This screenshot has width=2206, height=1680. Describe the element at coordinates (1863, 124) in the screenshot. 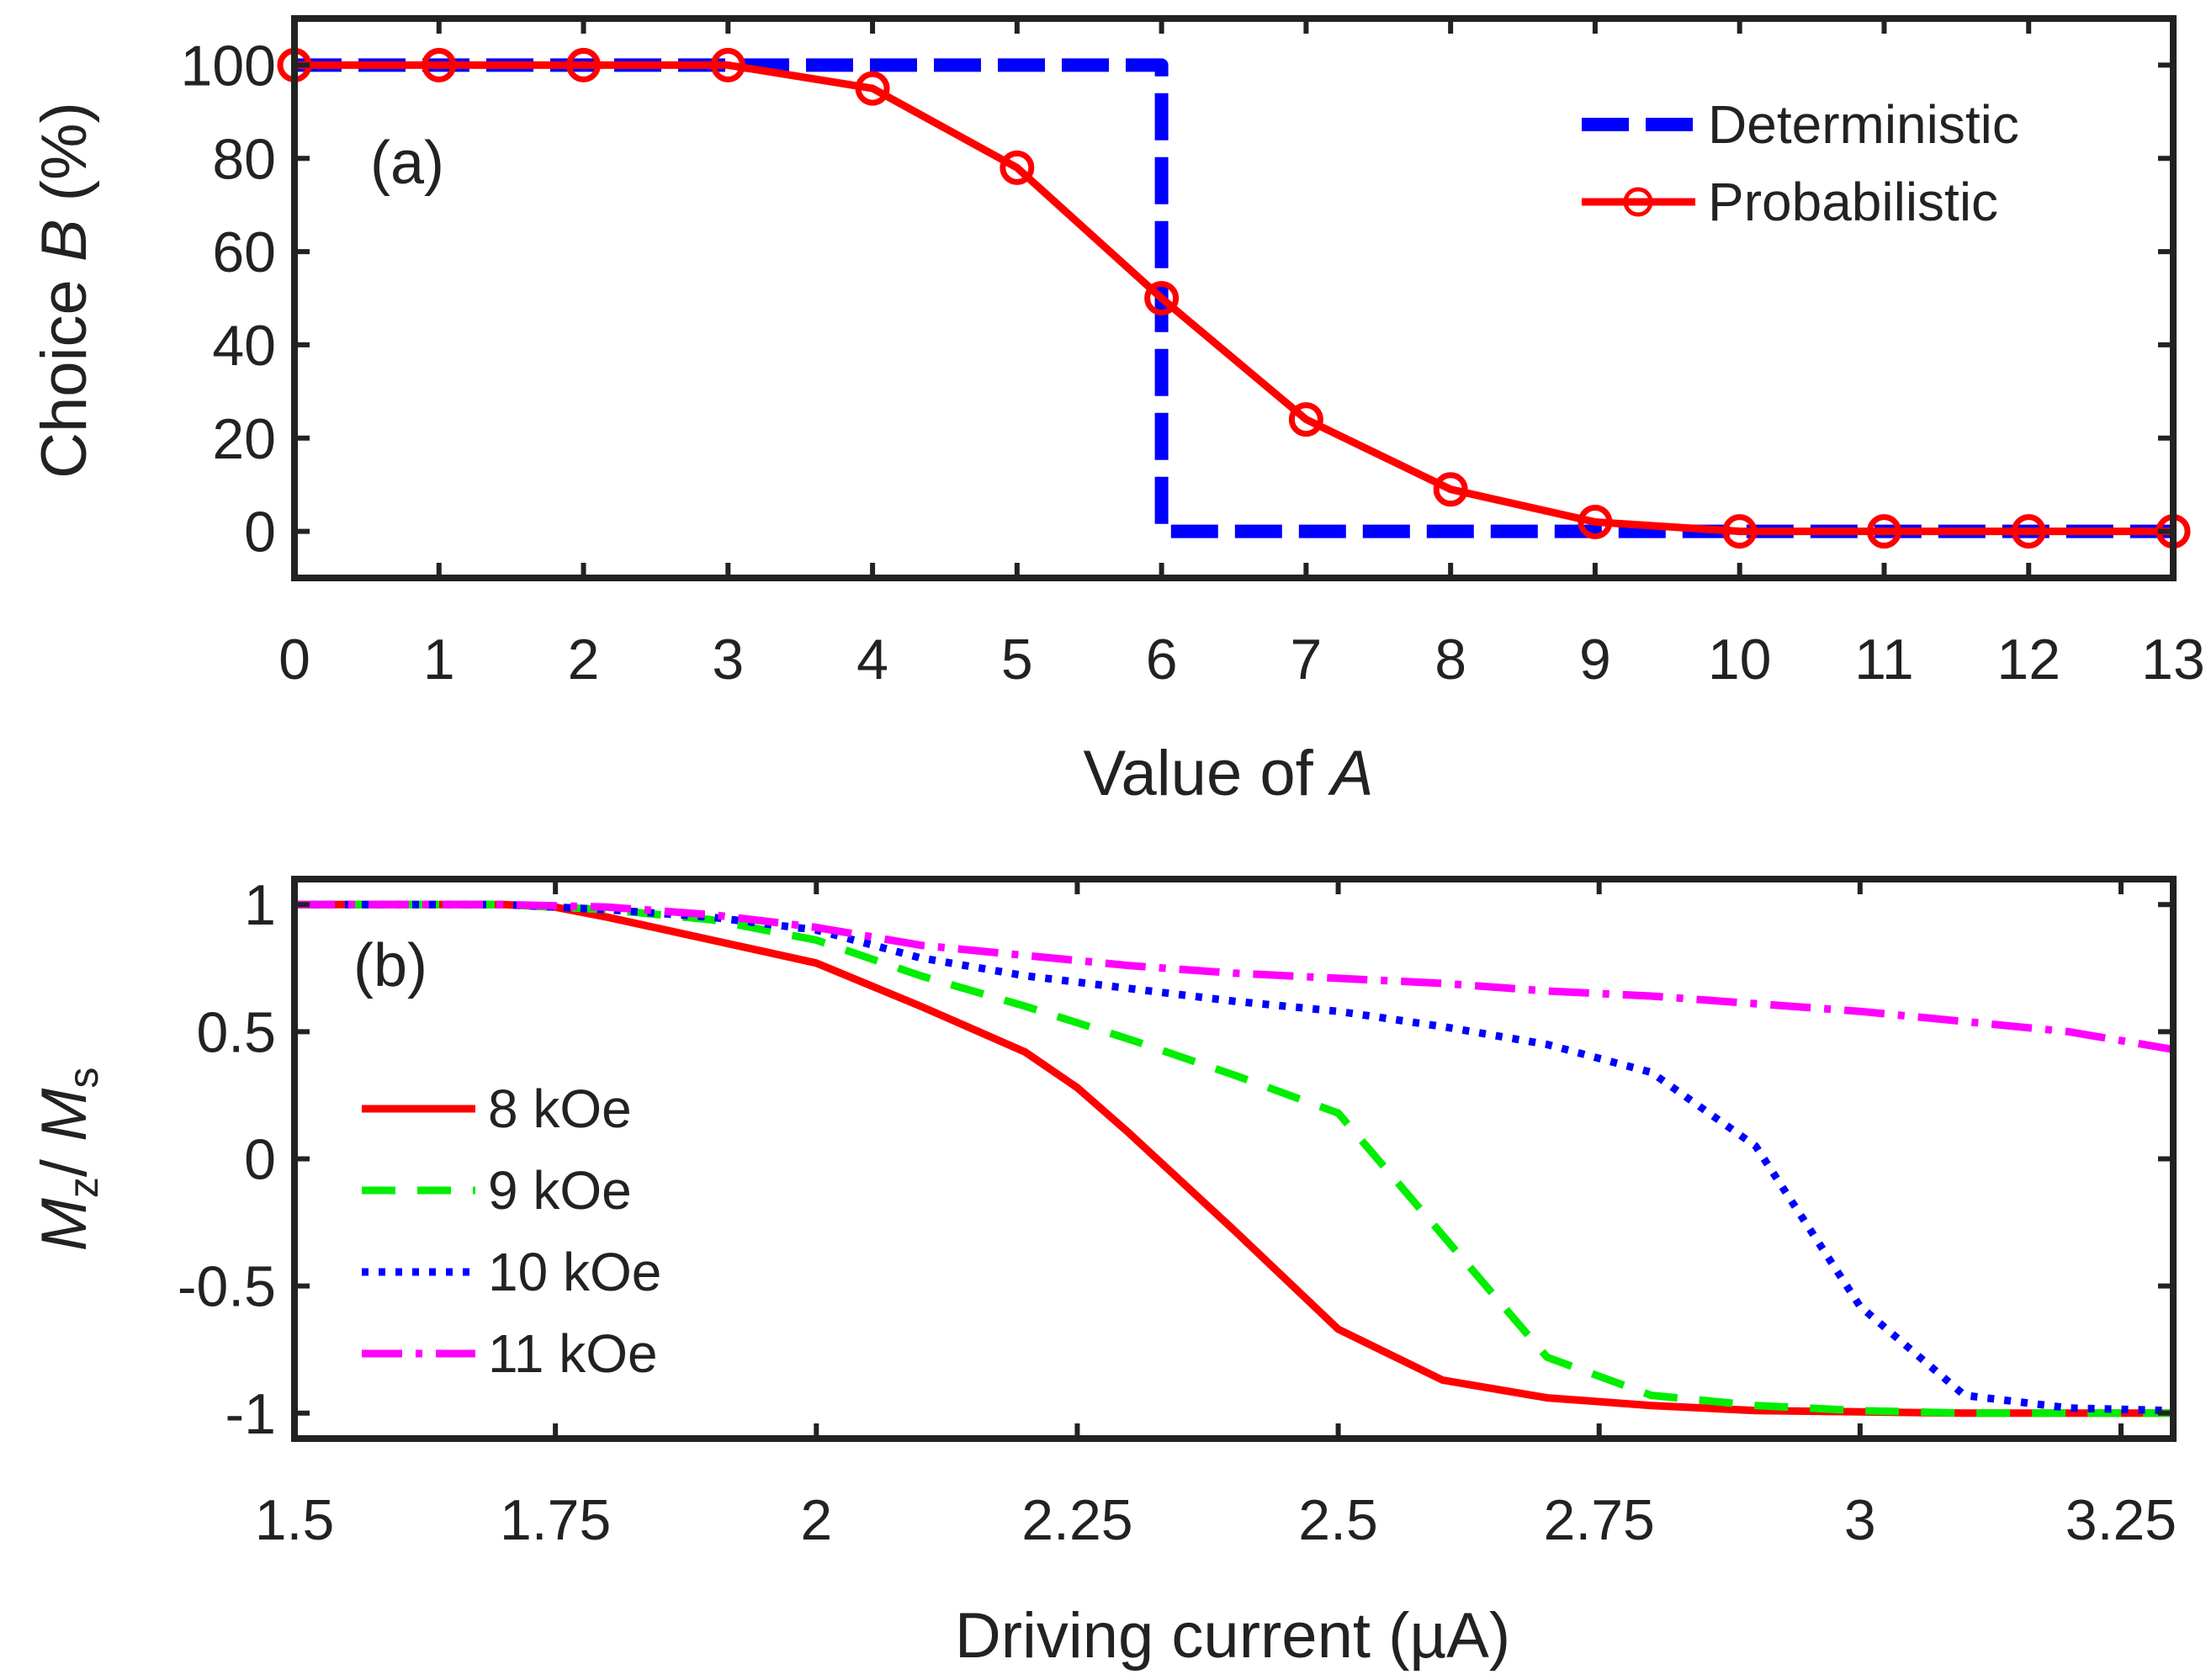

I see `legend-label-deterministic: Deterministic` at that location.